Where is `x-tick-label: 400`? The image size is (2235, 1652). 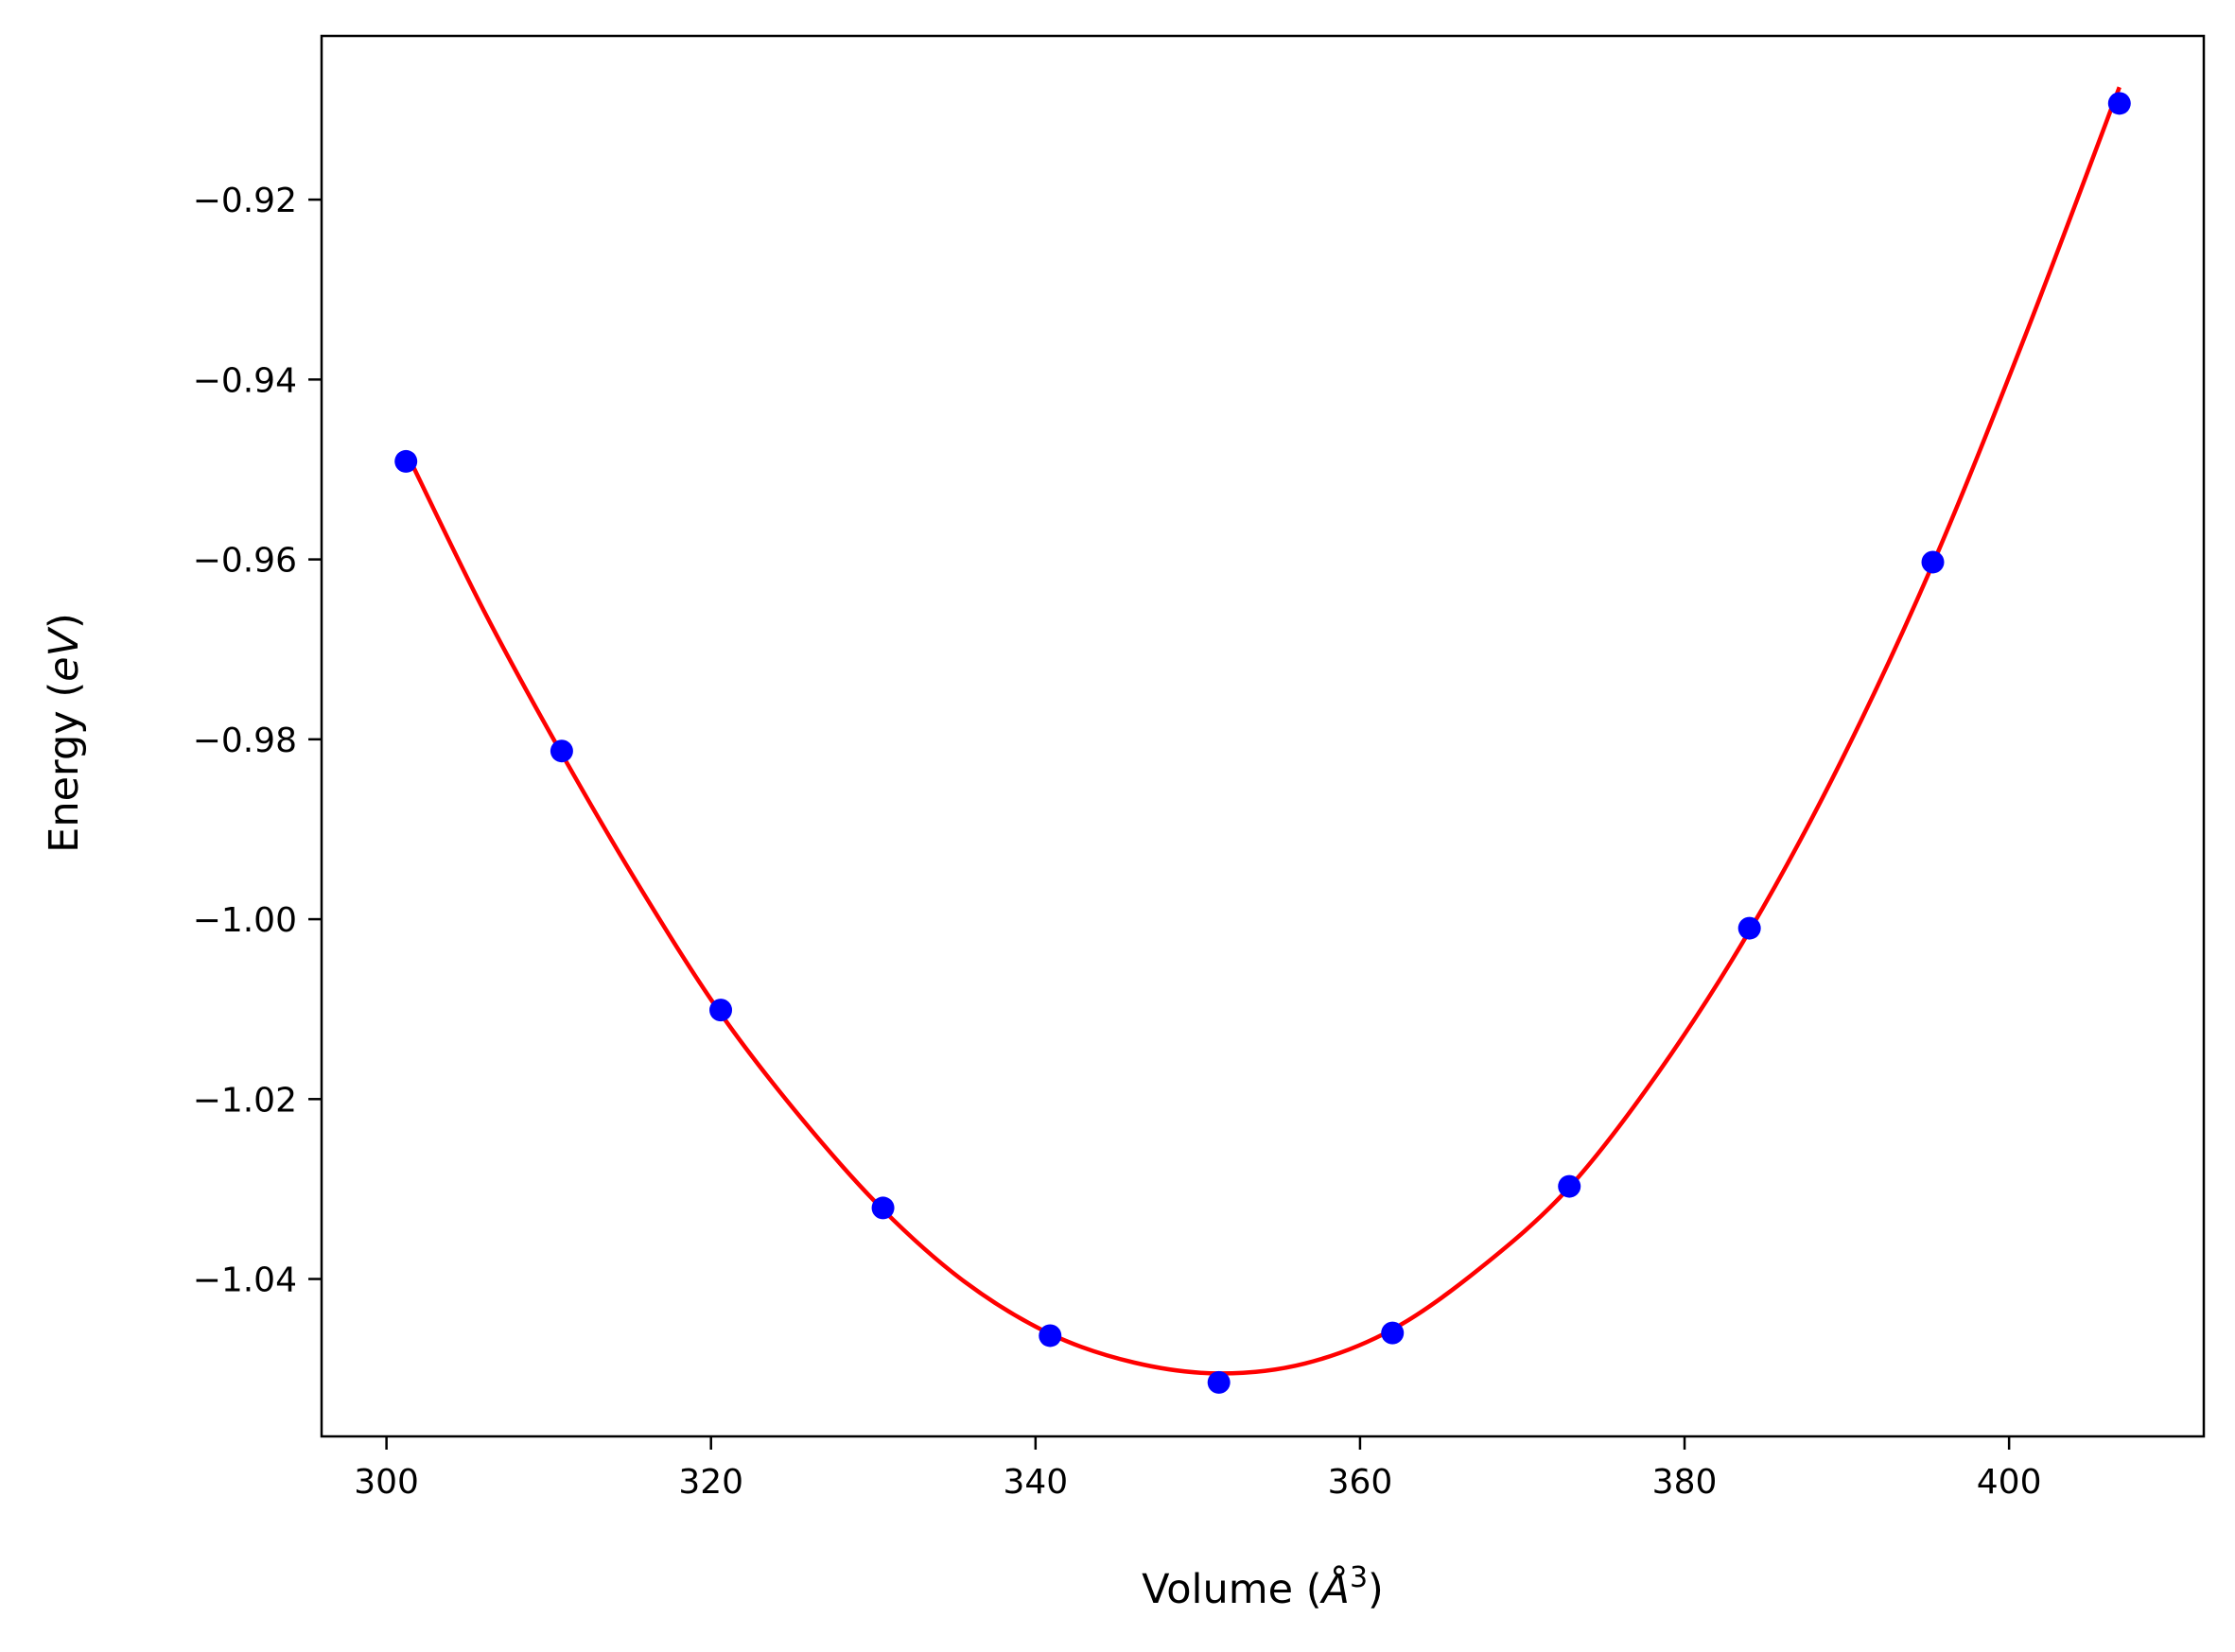
x-tick-label: 400 is located at coordinates (2009, 1483).